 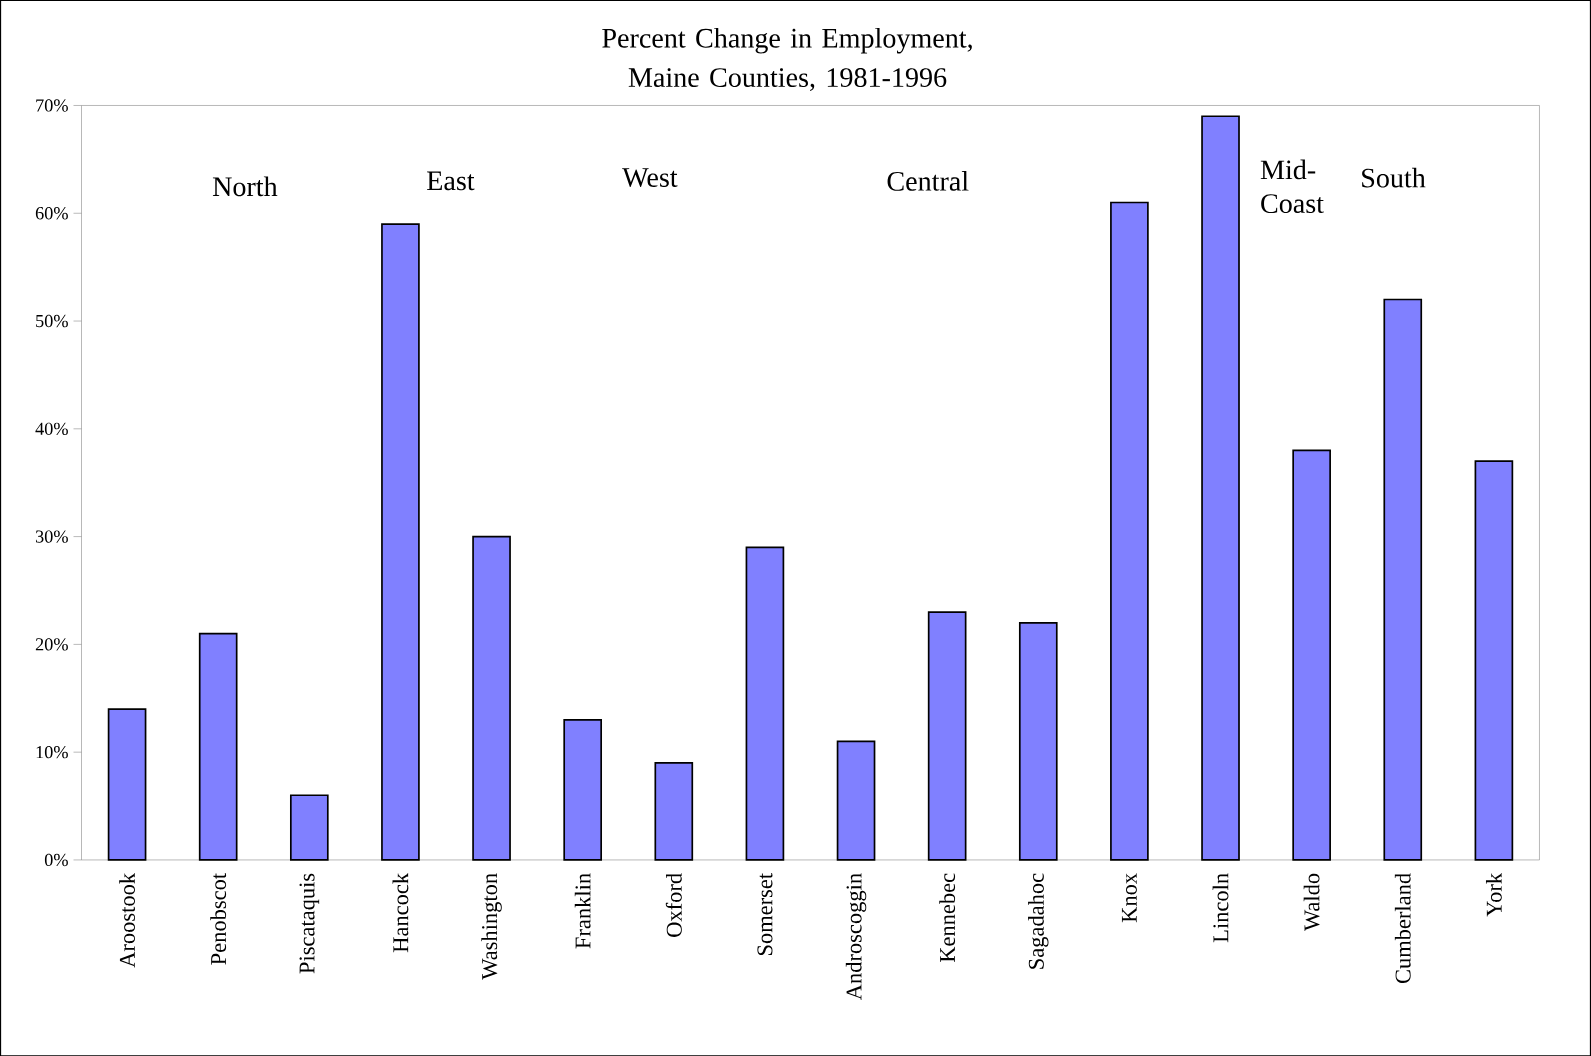 What do you see at coordinates (309, 923) in the screenshot?
I see `x-tick-label: Piscataquis` at bounding box center [309, 923].